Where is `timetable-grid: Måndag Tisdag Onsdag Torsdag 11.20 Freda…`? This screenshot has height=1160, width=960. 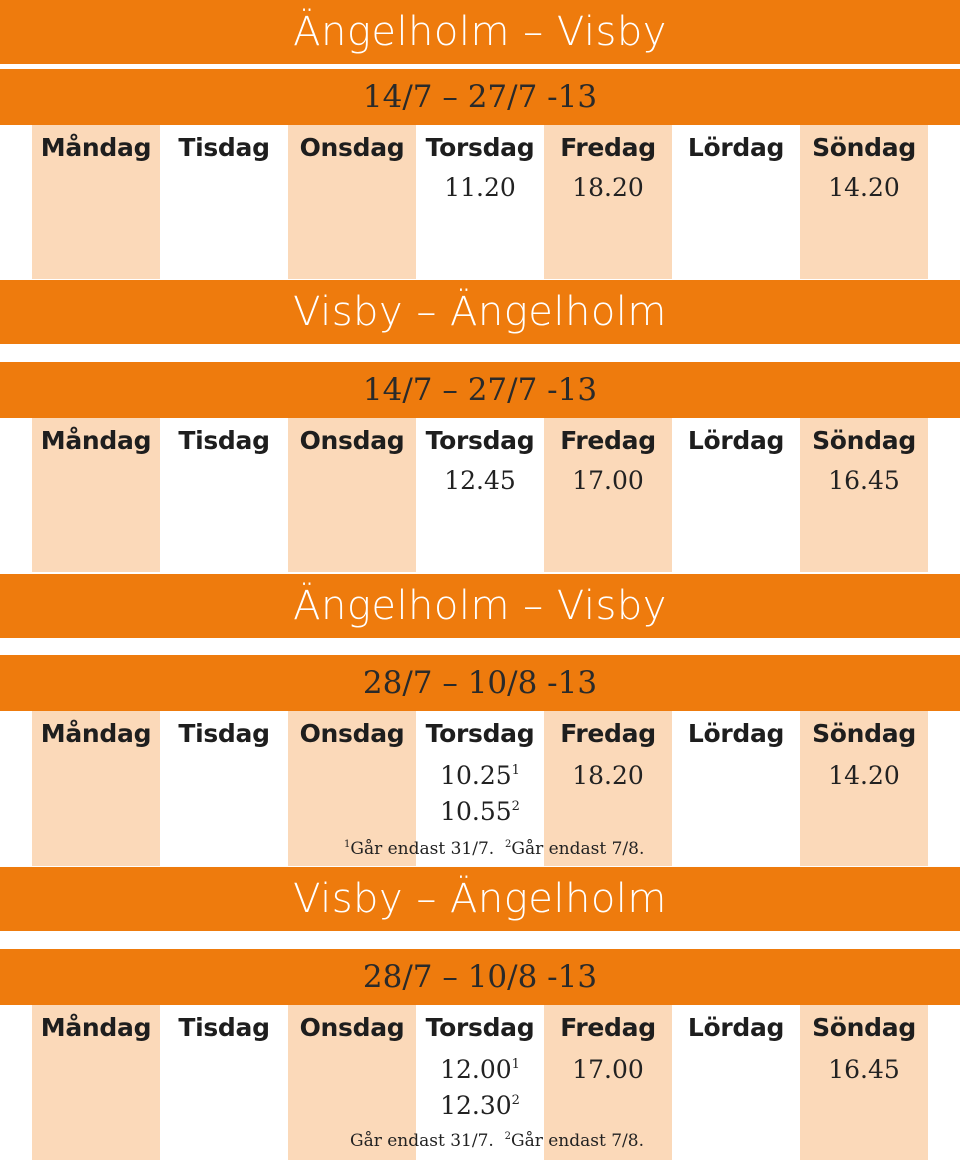 timetable-grid: Måndag Tisdag Onsdag Torsdag 11.20 Freda… is located at coordinates (480, 202).